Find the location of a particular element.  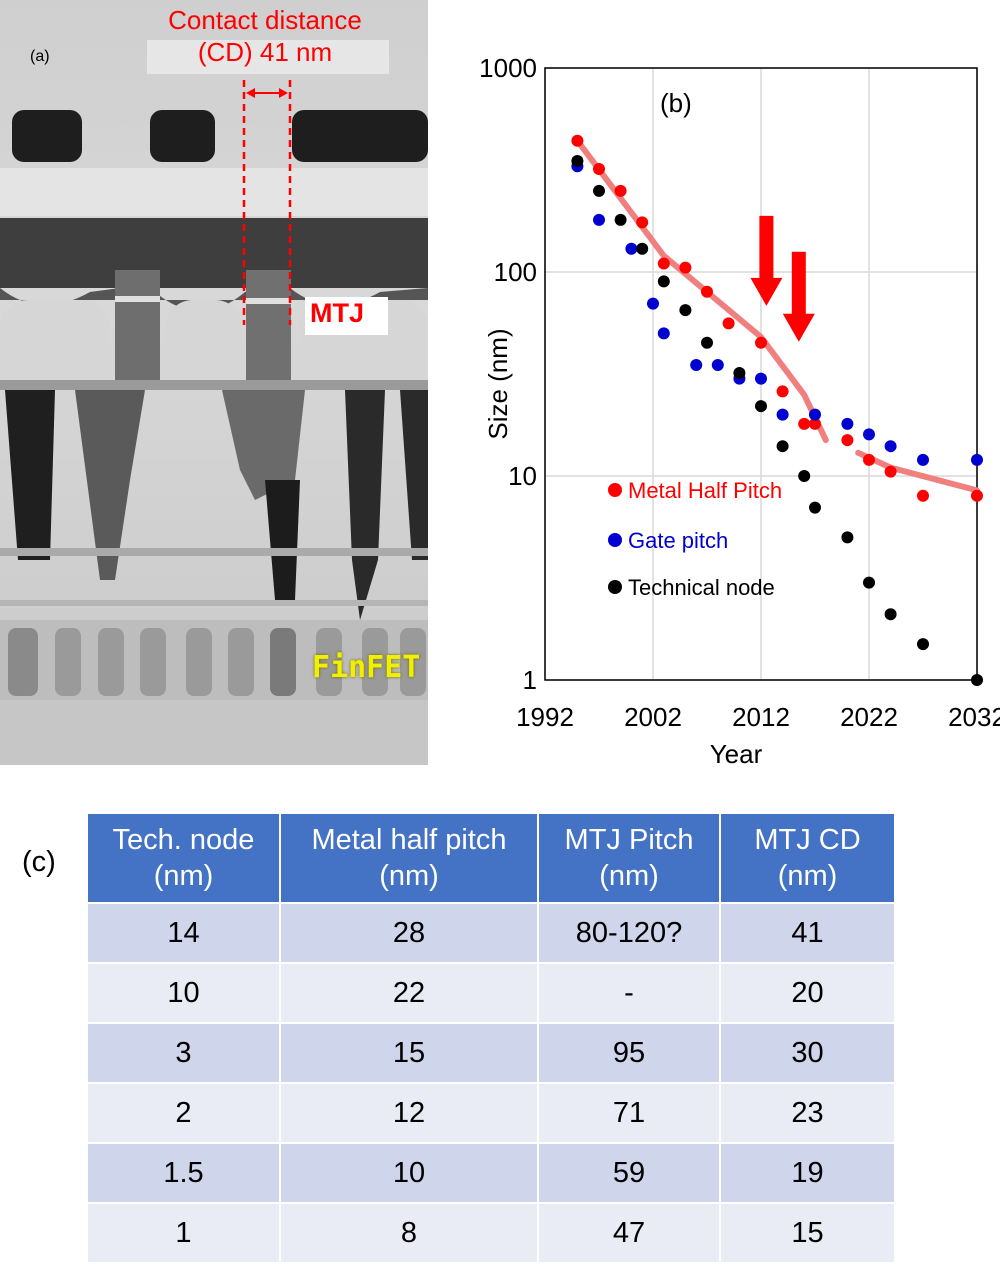

panel-b-label: (b) is located at coordinates (676, 103).